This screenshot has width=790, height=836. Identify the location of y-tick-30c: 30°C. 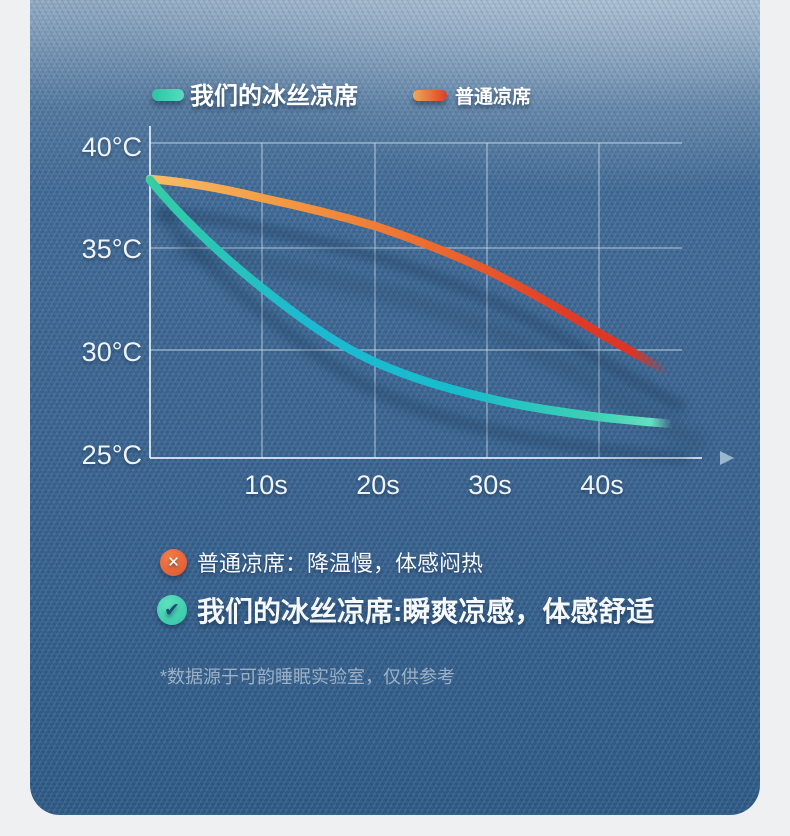
(111, 352).